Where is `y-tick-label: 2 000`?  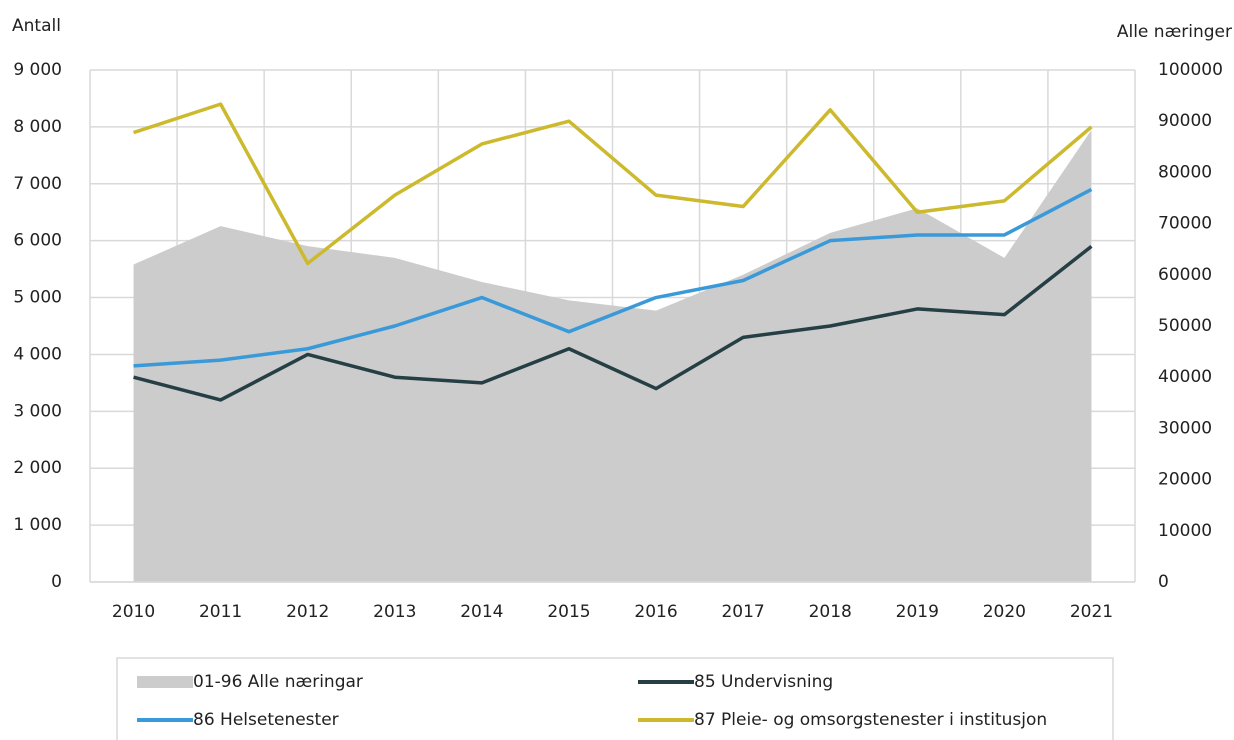
y-tick-label: 2 000 is located at coordinates (37, 468).